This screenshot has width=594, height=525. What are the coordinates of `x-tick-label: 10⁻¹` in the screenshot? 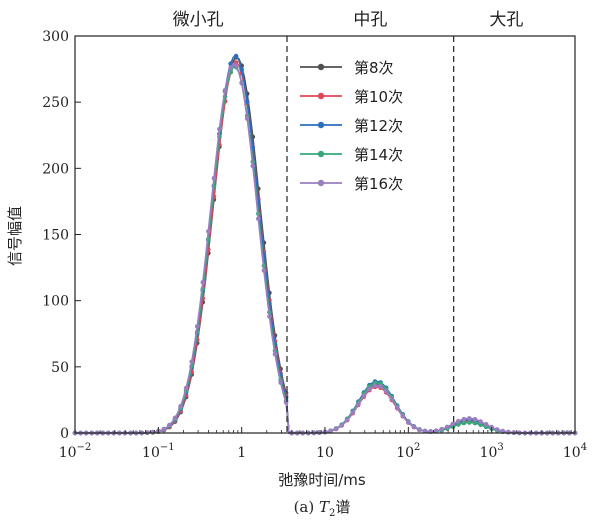 It's located at (158, 451).